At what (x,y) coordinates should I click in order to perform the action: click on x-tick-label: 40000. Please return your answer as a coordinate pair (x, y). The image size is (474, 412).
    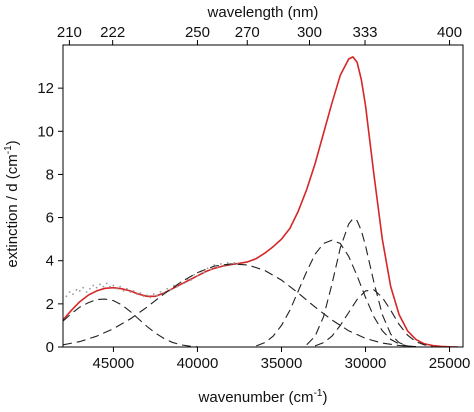
    Looking at the image, I should click on (198, 363).